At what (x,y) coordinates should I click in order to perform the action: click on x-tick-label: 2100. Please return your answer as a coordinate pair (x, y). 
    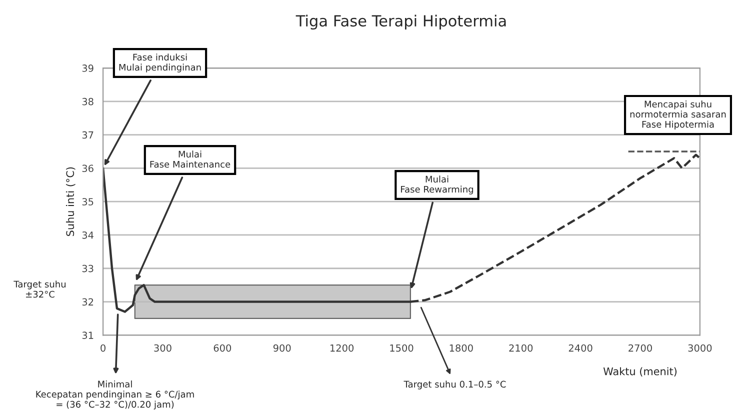
    Looking at the image, I should click on (521, 348).